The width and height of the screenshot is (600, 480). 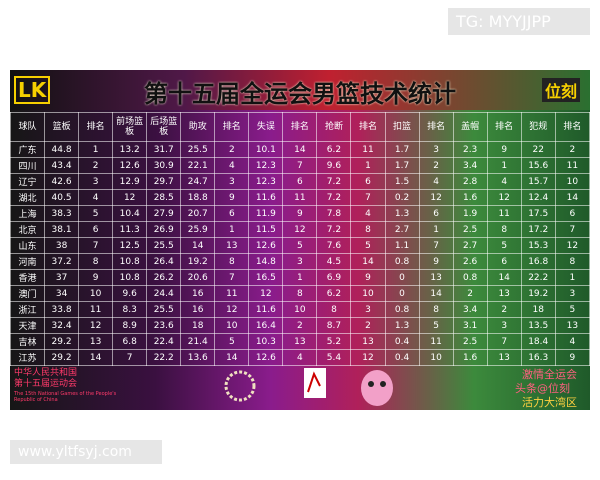 I want to click on brand-mark: LK, so click(x=32, y=90).